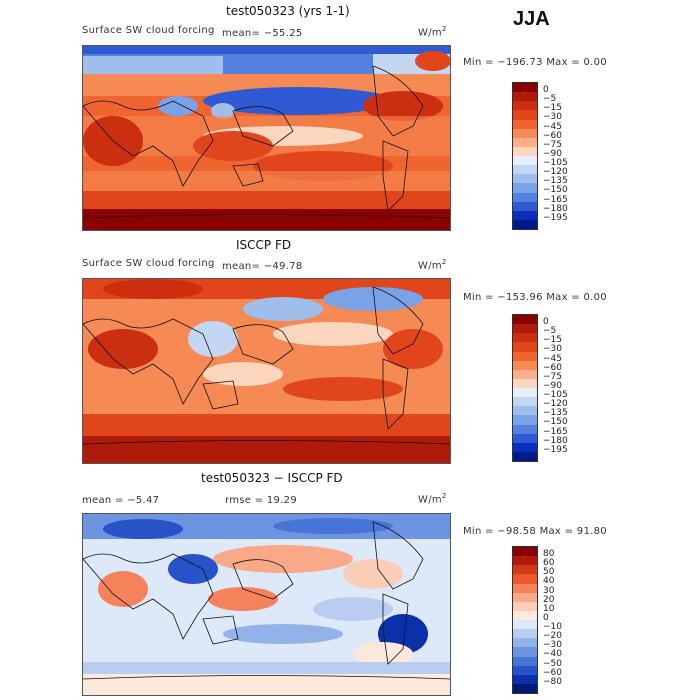  What do you see at coordinates (432, 32) in the screenshot?
I see `panel1-units-label: W/m2` at bounding box center [432, 32].